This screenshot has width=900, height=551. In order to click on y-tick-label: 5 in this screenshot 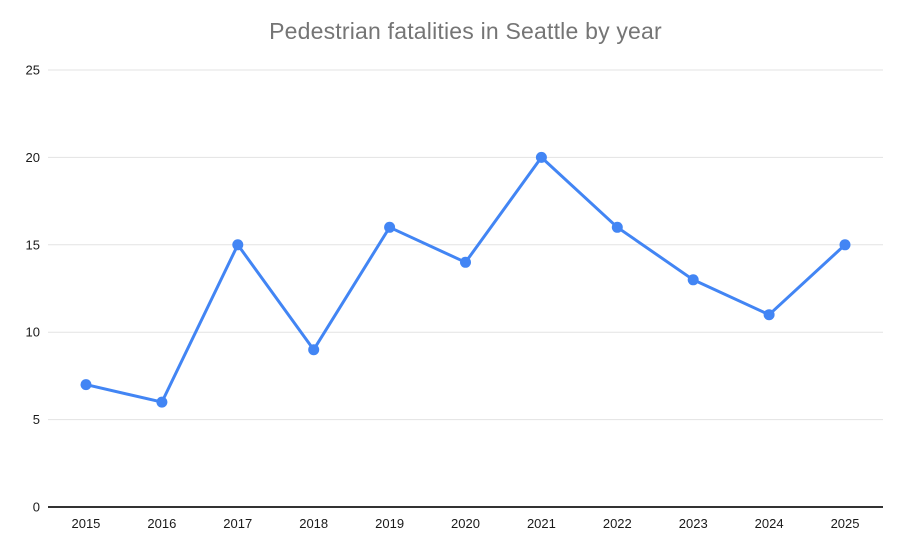, I will do `click(36, 419)`.